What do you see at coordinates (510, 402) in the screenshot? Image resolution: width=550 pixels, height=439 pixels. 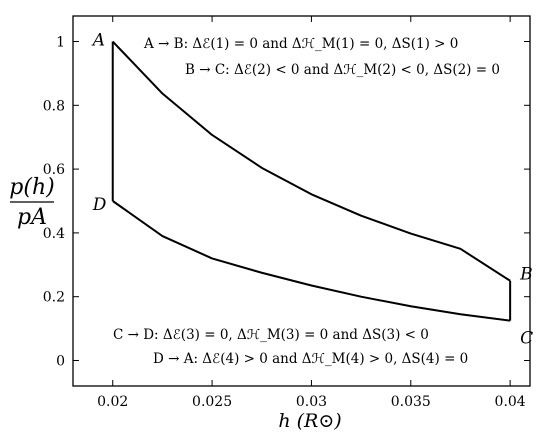 I see `x-tick-label: 0.04` at bounding box center [510, 402].